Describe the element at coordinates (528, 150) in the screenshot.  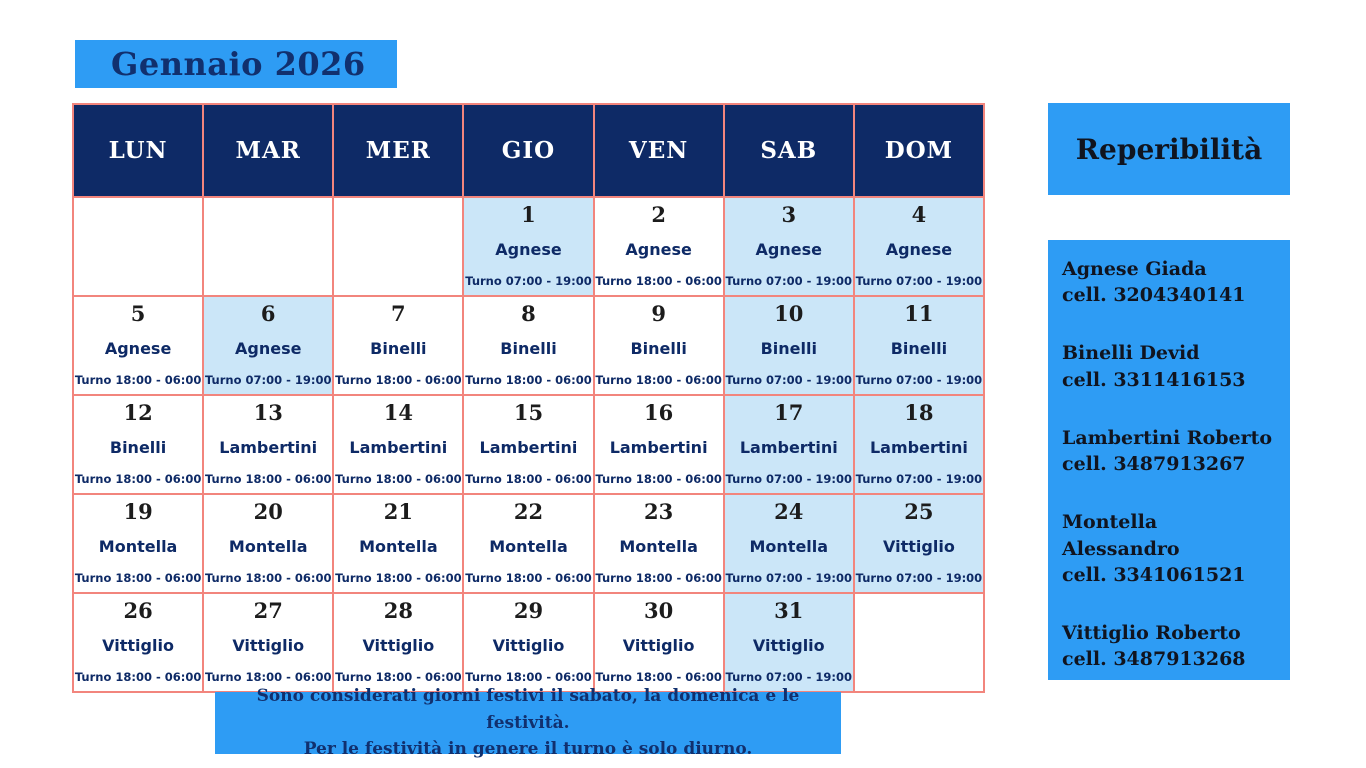
I see `weekday-header: GIO` at that location.